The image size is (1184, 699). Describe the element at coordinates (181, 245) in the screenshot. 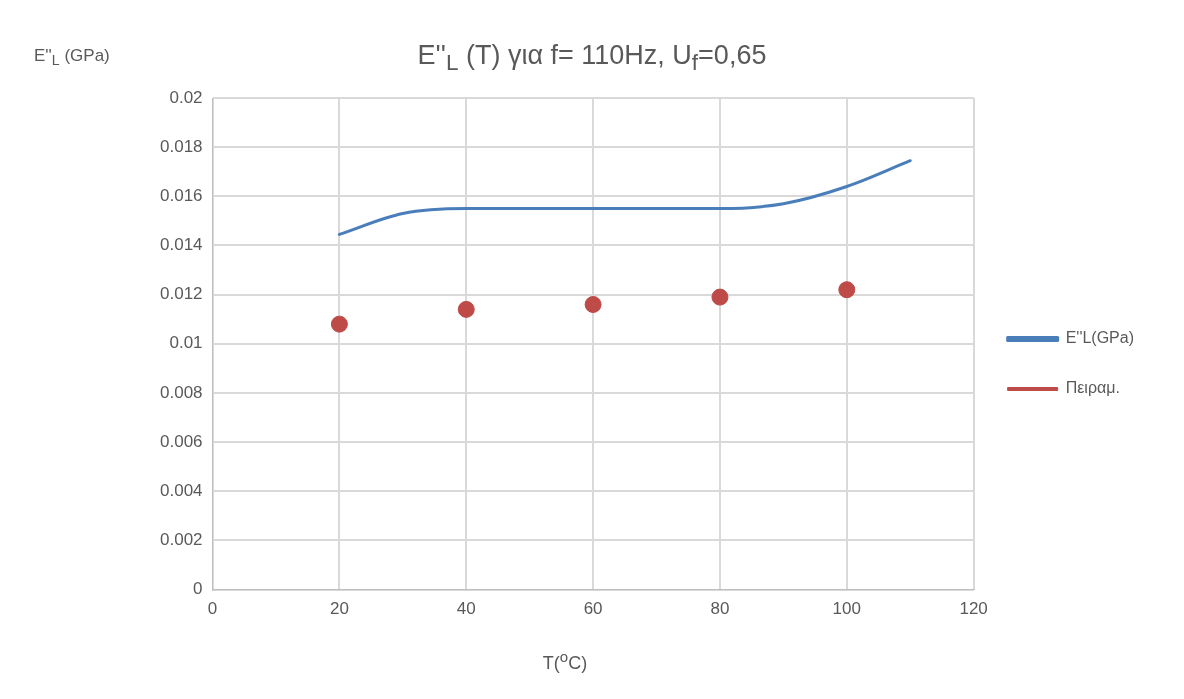

I see `y-tick-label: 0.014` at that location.